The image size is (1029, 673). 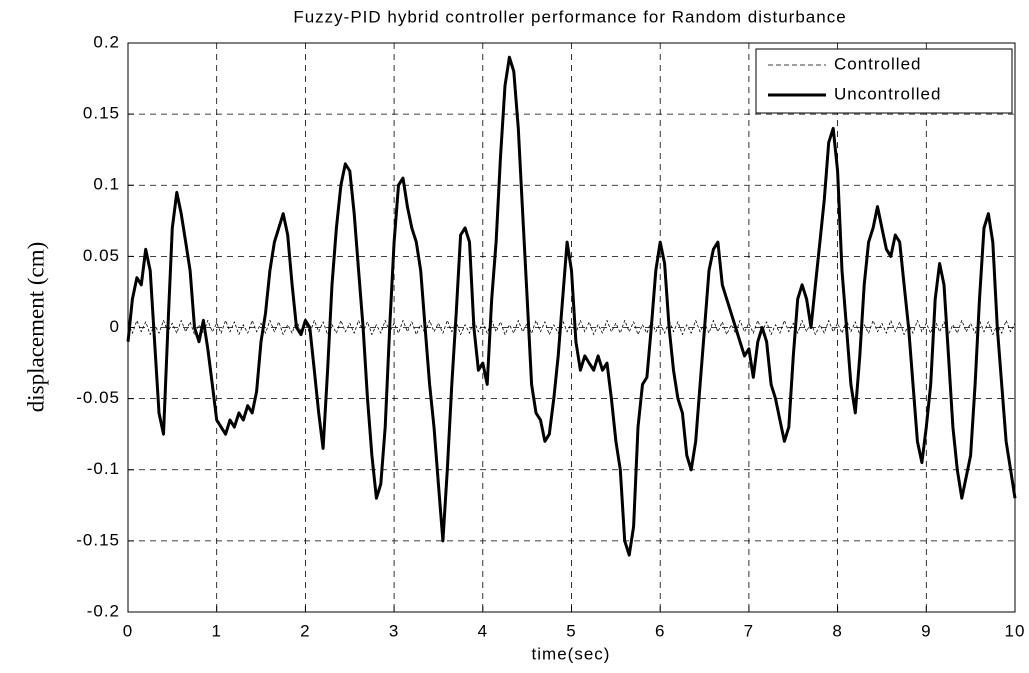 What do you see at coordinates (571, 630) in the screenshot?
I see `x-tick-label: 5` at bounding box center [571, 630].